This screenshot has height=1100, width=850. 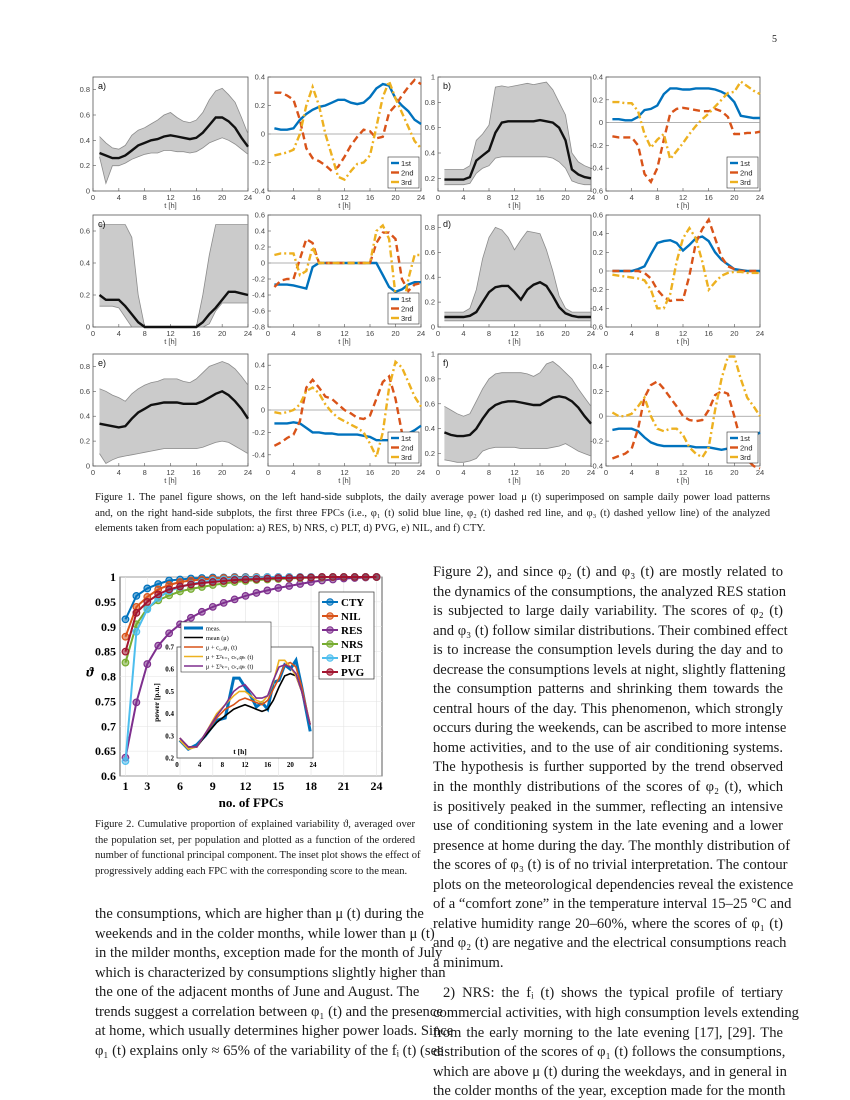 I want to click on fpc3-line, so click(x=686, y=407).